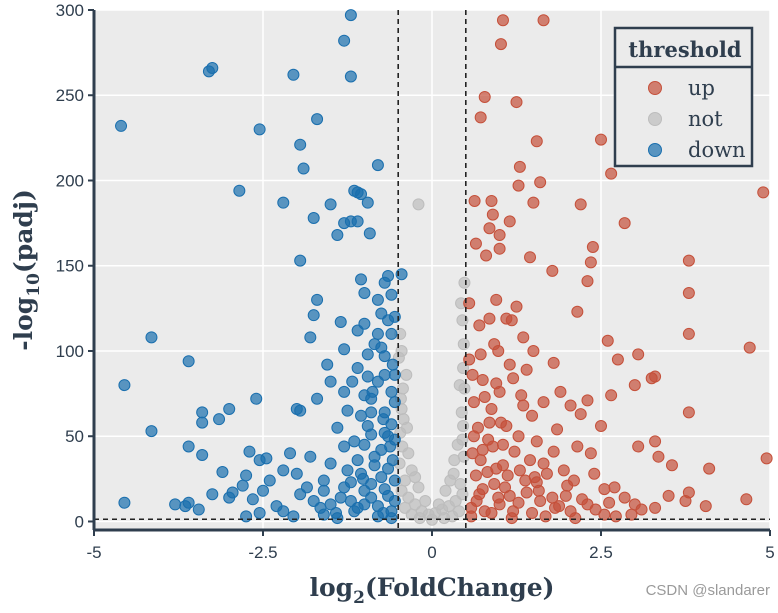 This screenshot has width=778, height=613. Describe the element at coordinates (705, 119) in the screenshot. I see `legend-label-not: not` at that location.